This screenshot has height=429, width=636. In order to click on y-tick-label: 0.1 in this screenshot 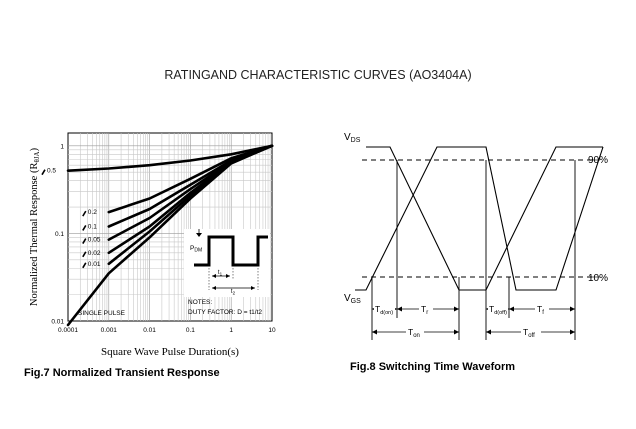, I will do `click(59, 234)`.